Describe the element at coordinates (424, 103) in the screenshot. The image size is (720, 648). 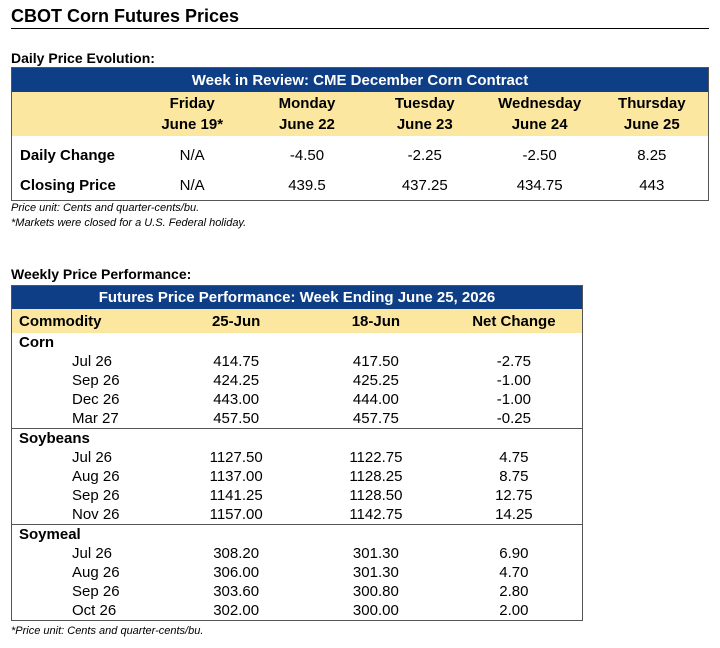
I see `day-name: Tuesday` at that location.